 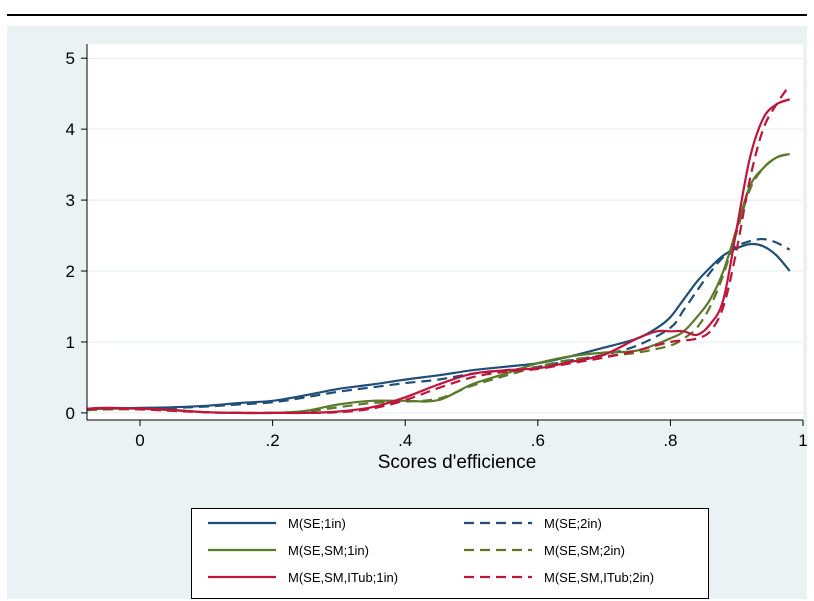 What do you see at coordinates (802, 440) in the screenshot?
I see `x-tick-label: 1` at bounding box center [802, 440].